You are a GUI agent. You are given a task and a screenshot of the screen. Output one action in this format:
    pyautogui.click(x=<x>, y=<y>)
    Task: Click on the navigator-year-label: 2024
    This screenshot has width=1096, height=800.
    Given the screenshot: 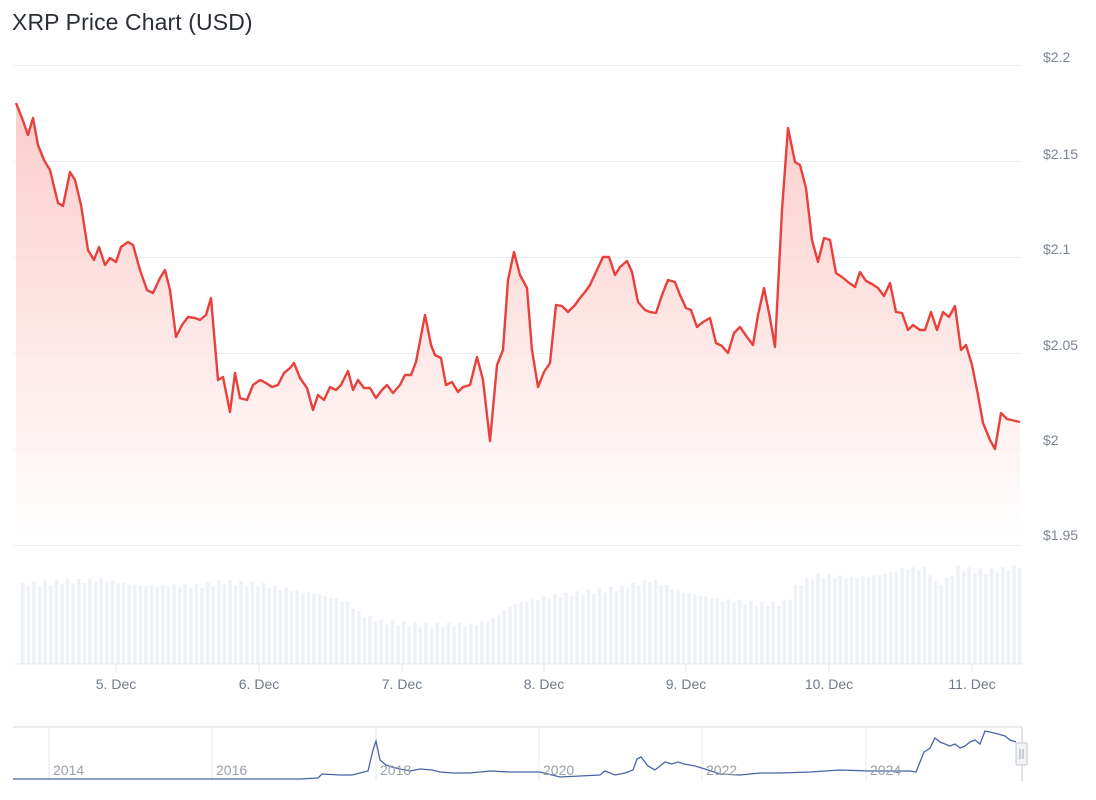 What is the action you would take?
    pyautogui.click(x=886, y=770)
    